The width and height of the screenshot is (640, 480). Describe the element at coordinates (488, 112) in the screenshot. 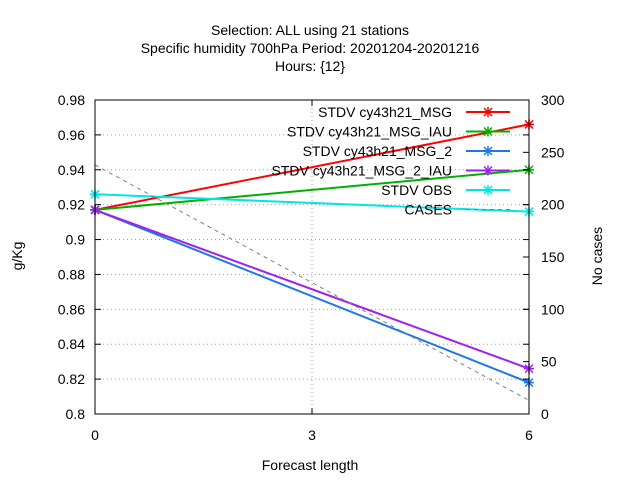

I see `legend-marker-stdv-cy43h21-msg` at that location.